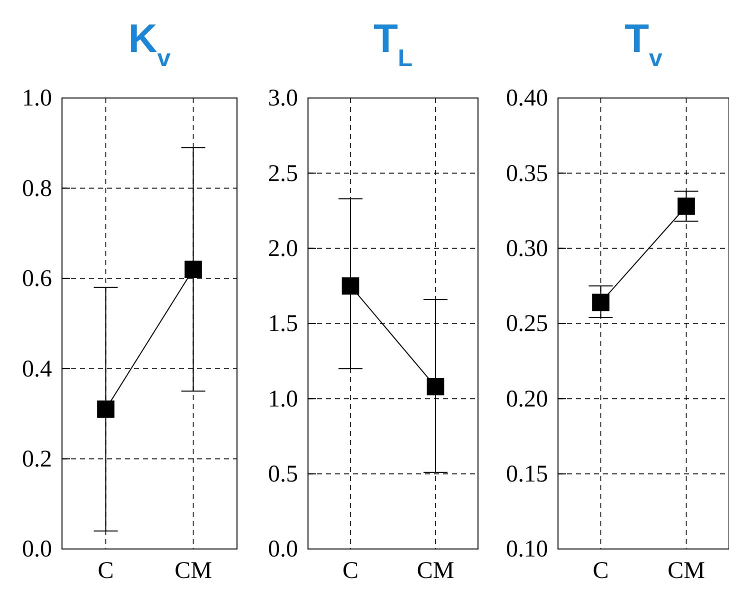  I want to click on y-tick-label: 1.5, so click(283, 324).